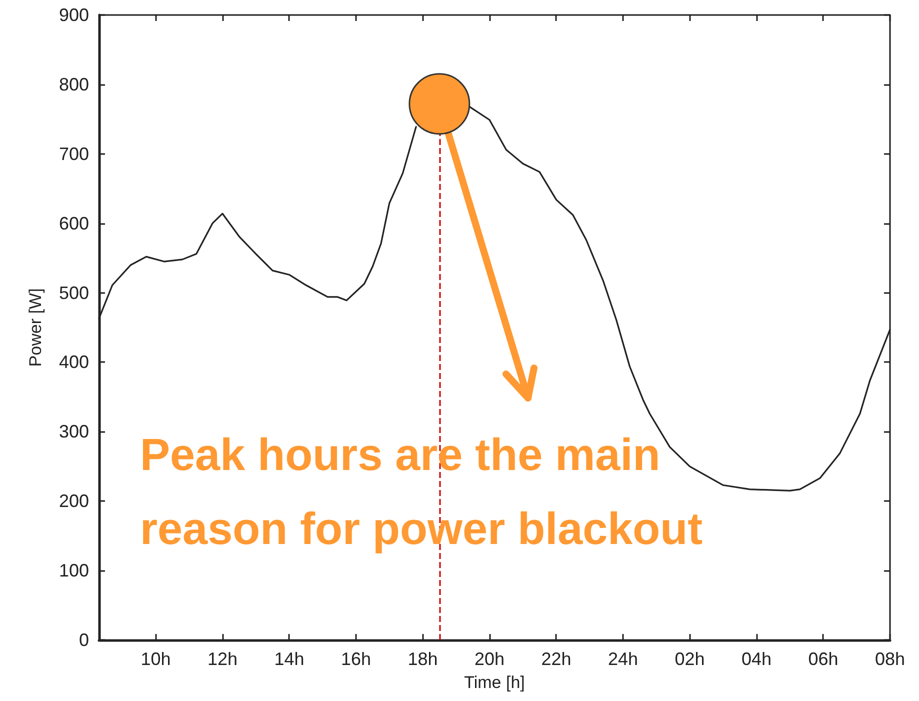  What do you see at coordinates (222, 659) in the screenshot?
I see `x-tick-label: 12h` at bounding box center [222, 659].